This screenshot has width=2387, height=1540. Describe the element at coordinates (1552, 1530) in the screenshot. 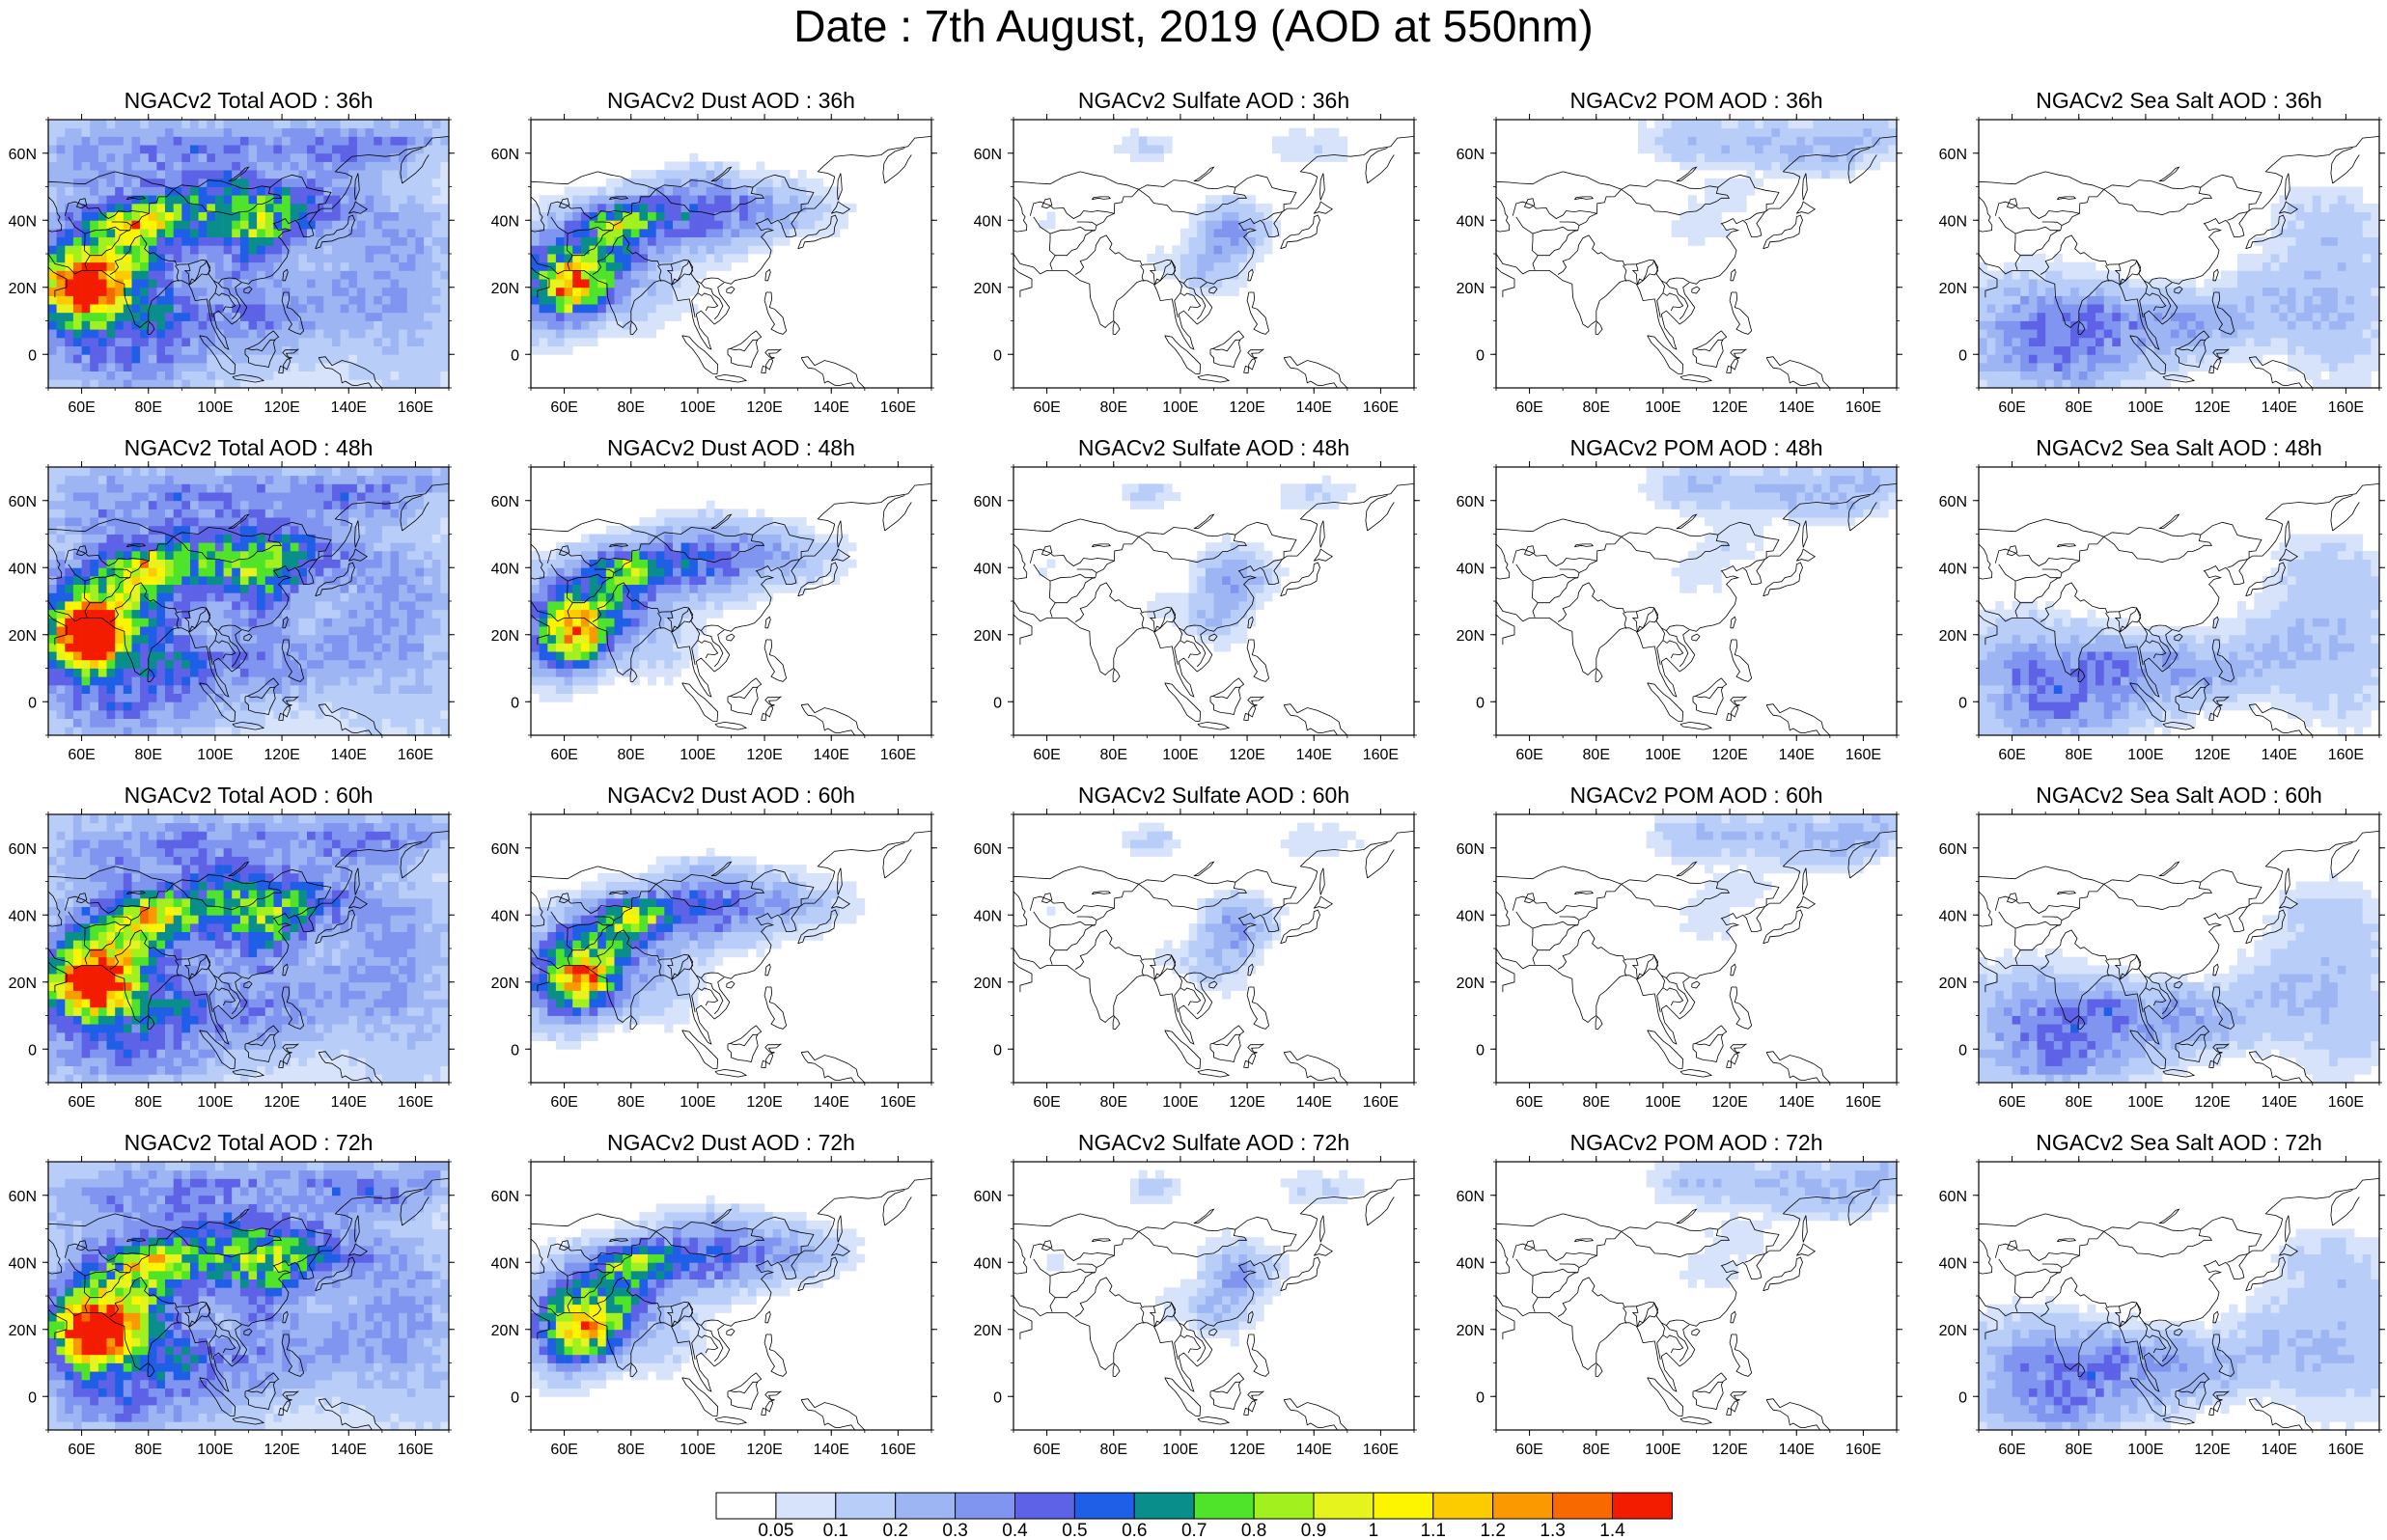

I see `colorbar-label: 1.3` at that location.